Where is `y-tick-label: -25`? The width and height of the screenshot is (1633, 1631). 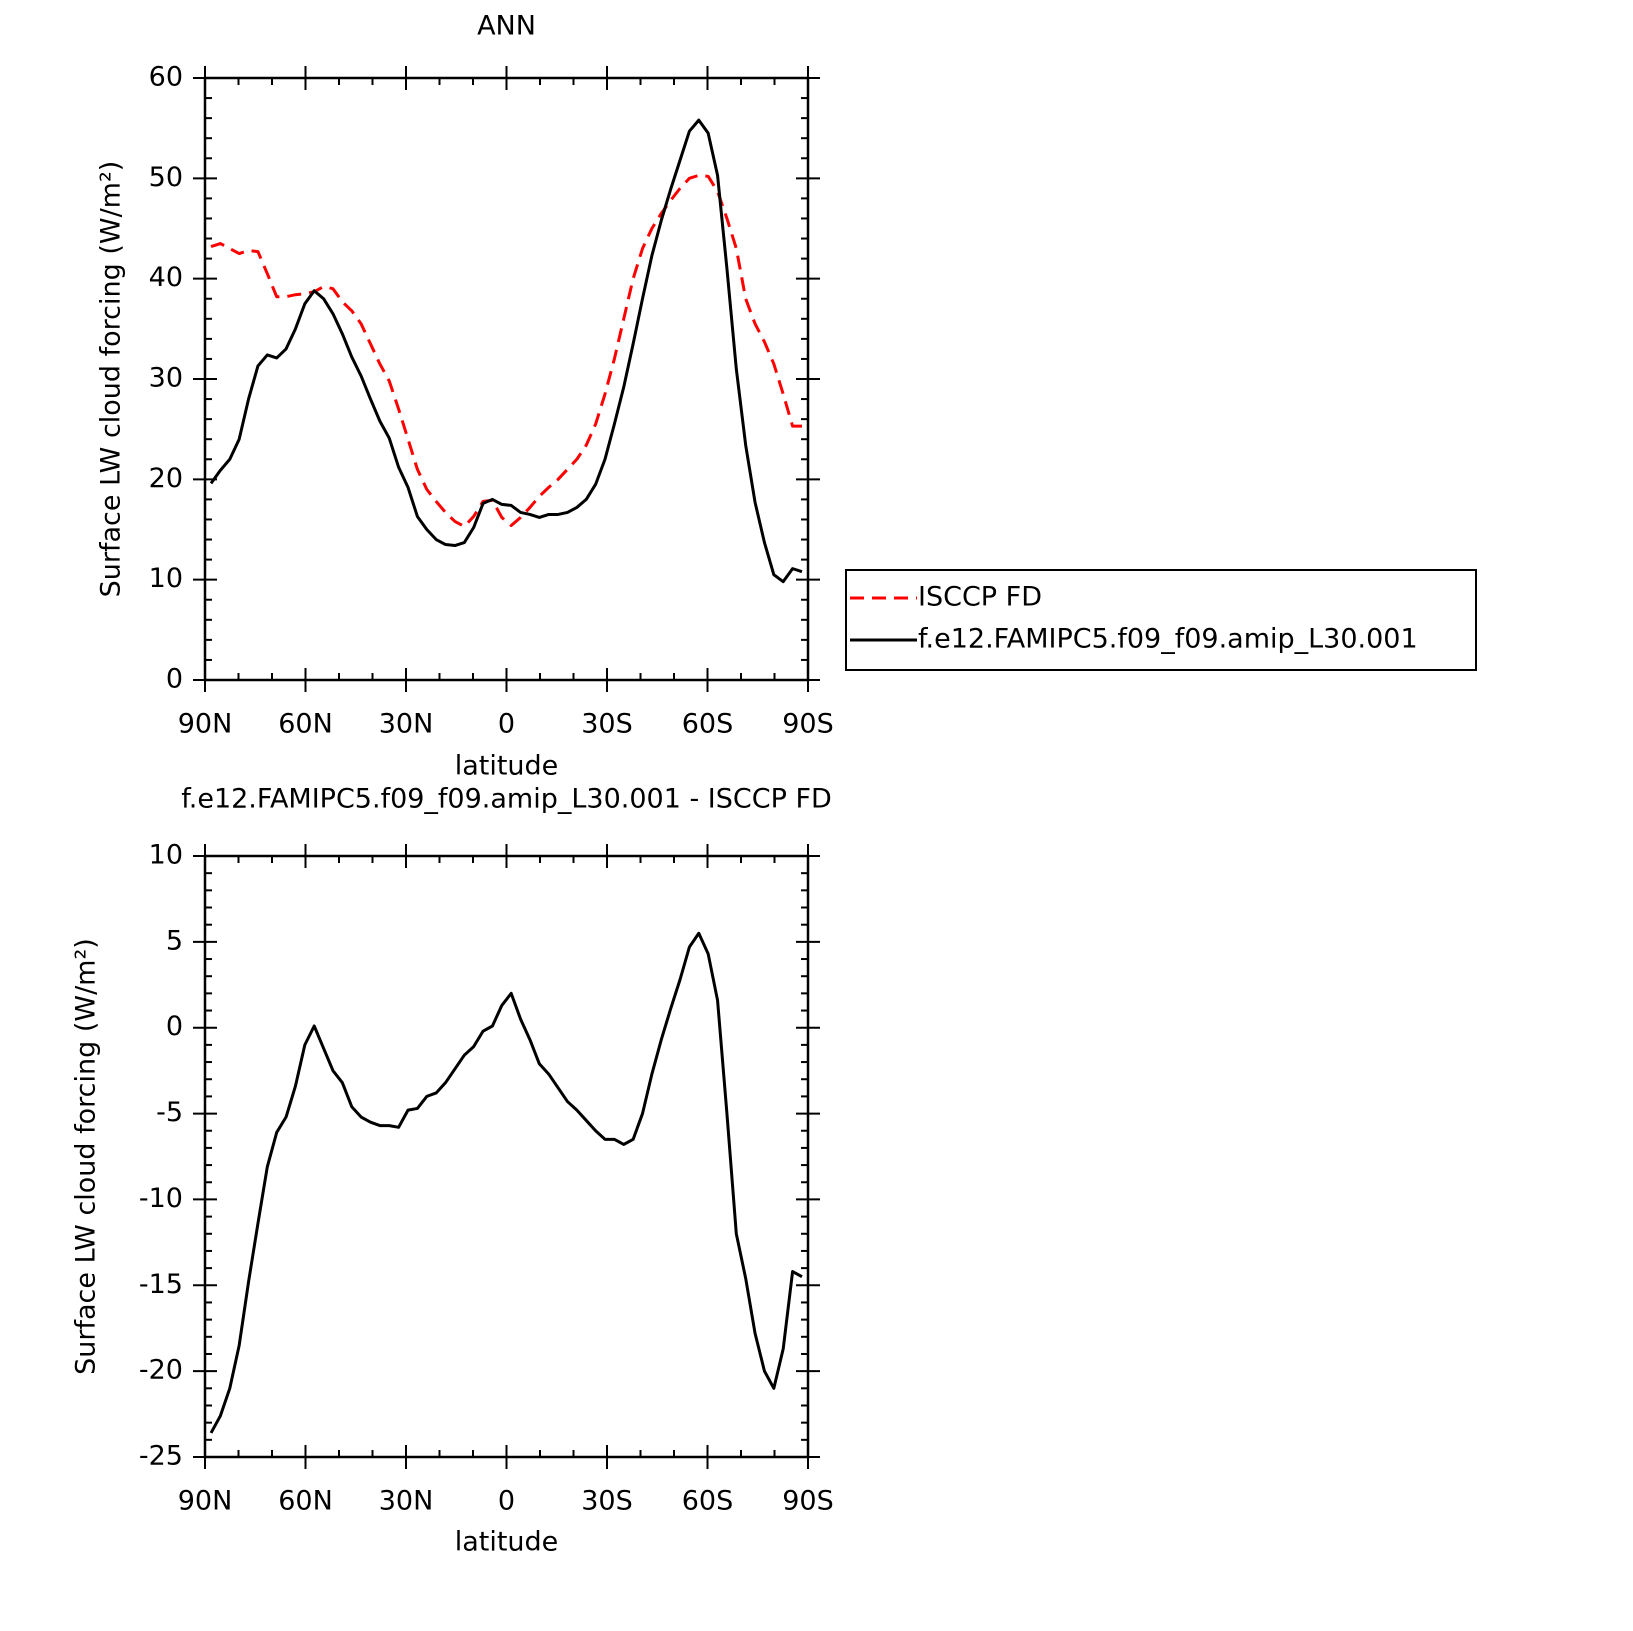 y-tick-label: -25 is located at coordinates (161, 1456).